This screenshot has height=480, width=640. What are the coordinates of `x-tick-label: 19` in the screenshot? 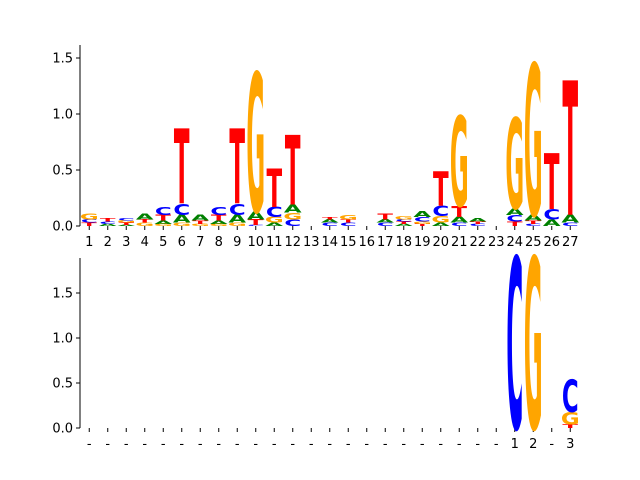 It's located at (422, 242).